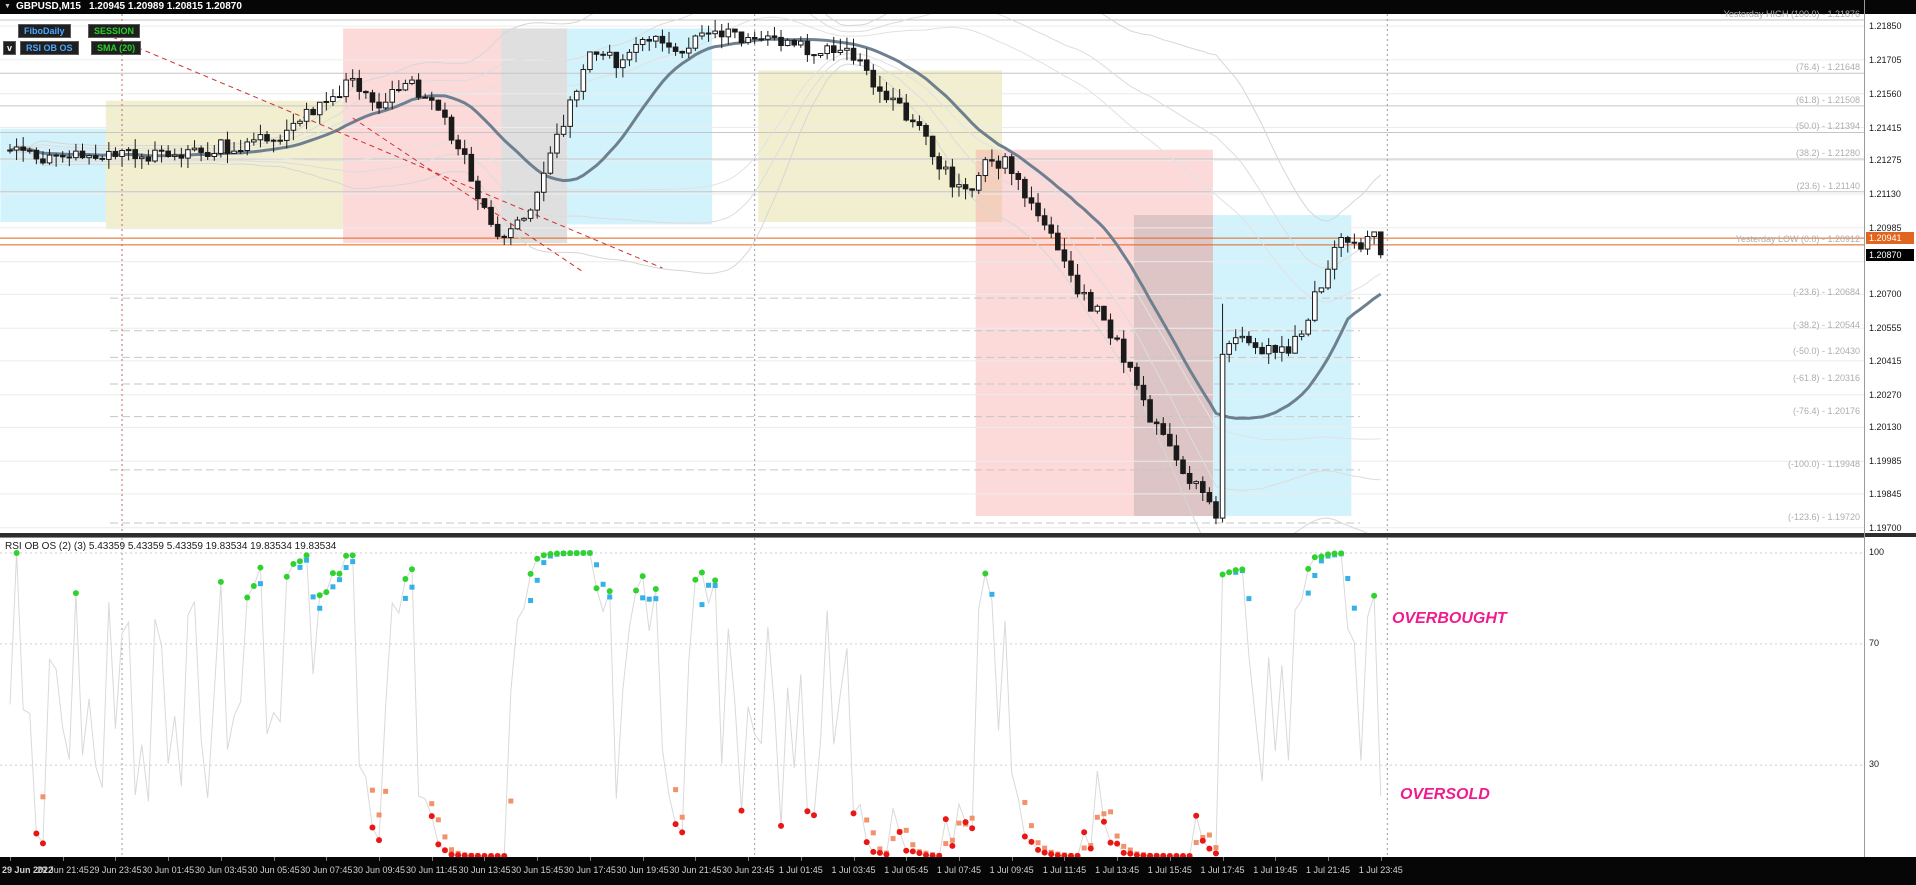 This screenshot has height=885, width=1916. I want to click on time-axis-label: 29 Jun 23:45, so click(115, 870).